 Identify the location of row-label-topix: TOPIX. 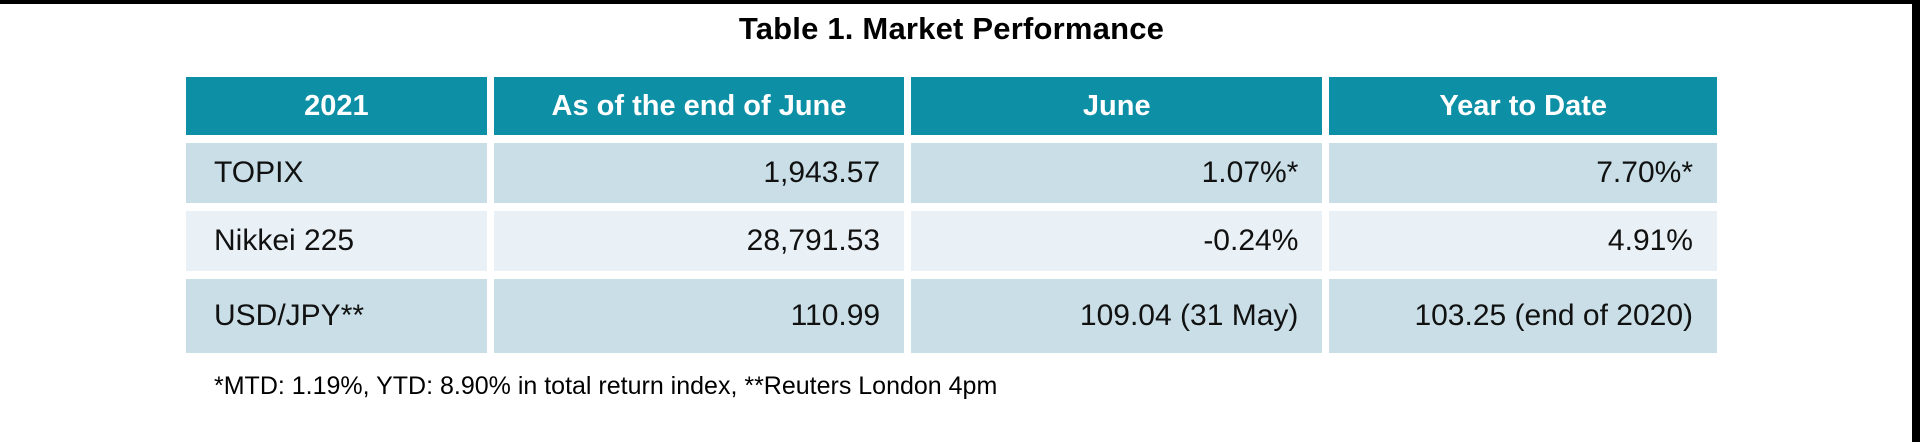
(336, 173).